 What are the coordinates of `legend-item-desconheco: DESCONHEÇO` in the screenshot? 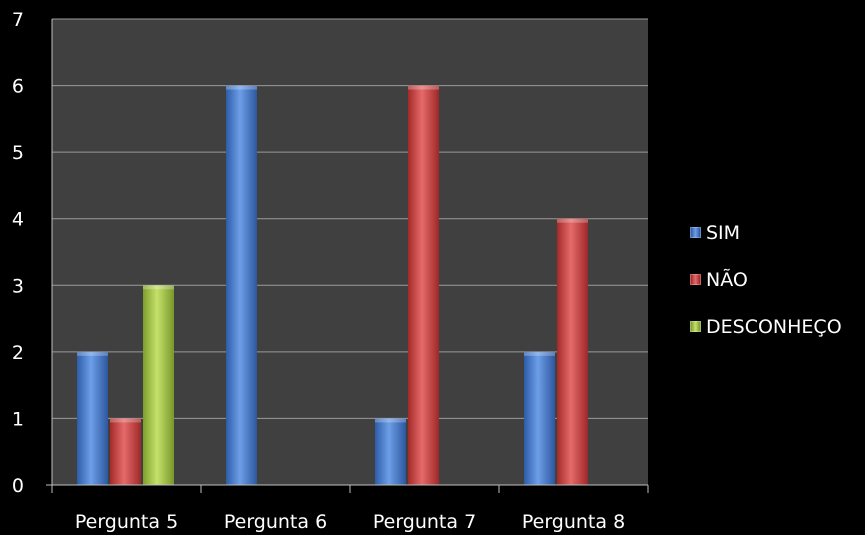 It's located at (766, 326).